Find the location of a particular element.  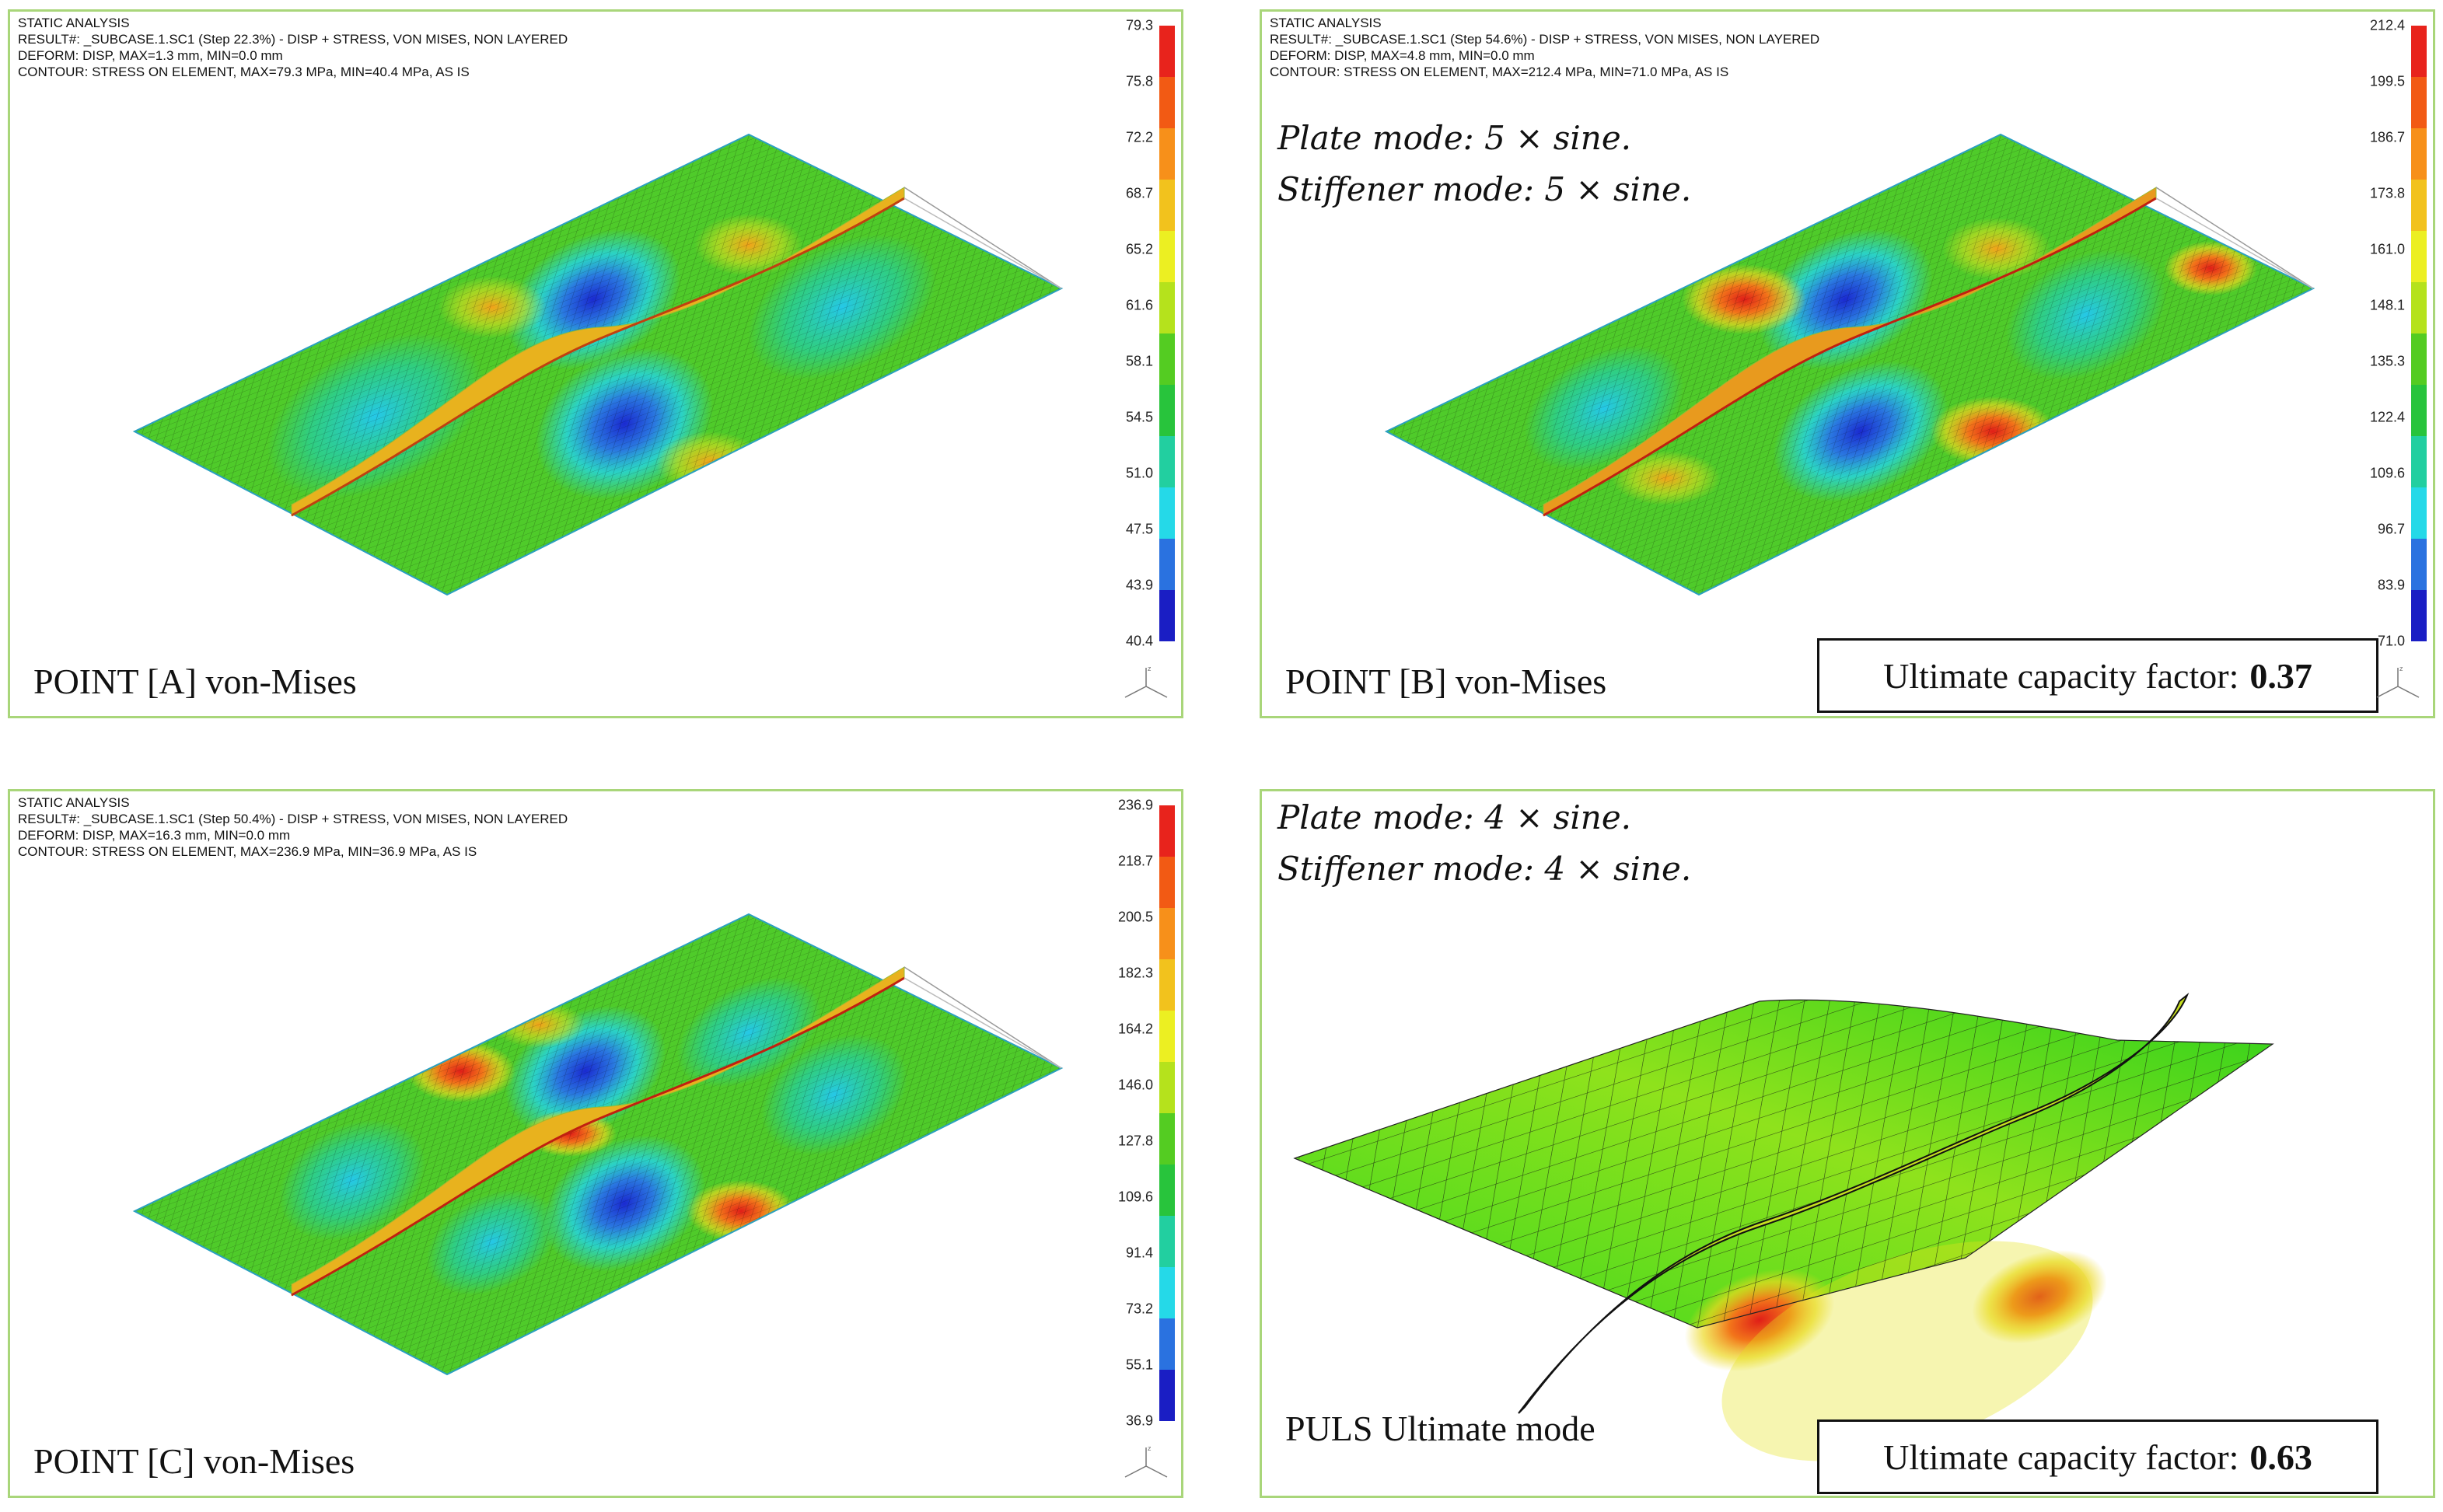

legend-tick: 58.1 is located at coordinates (1139, 361).